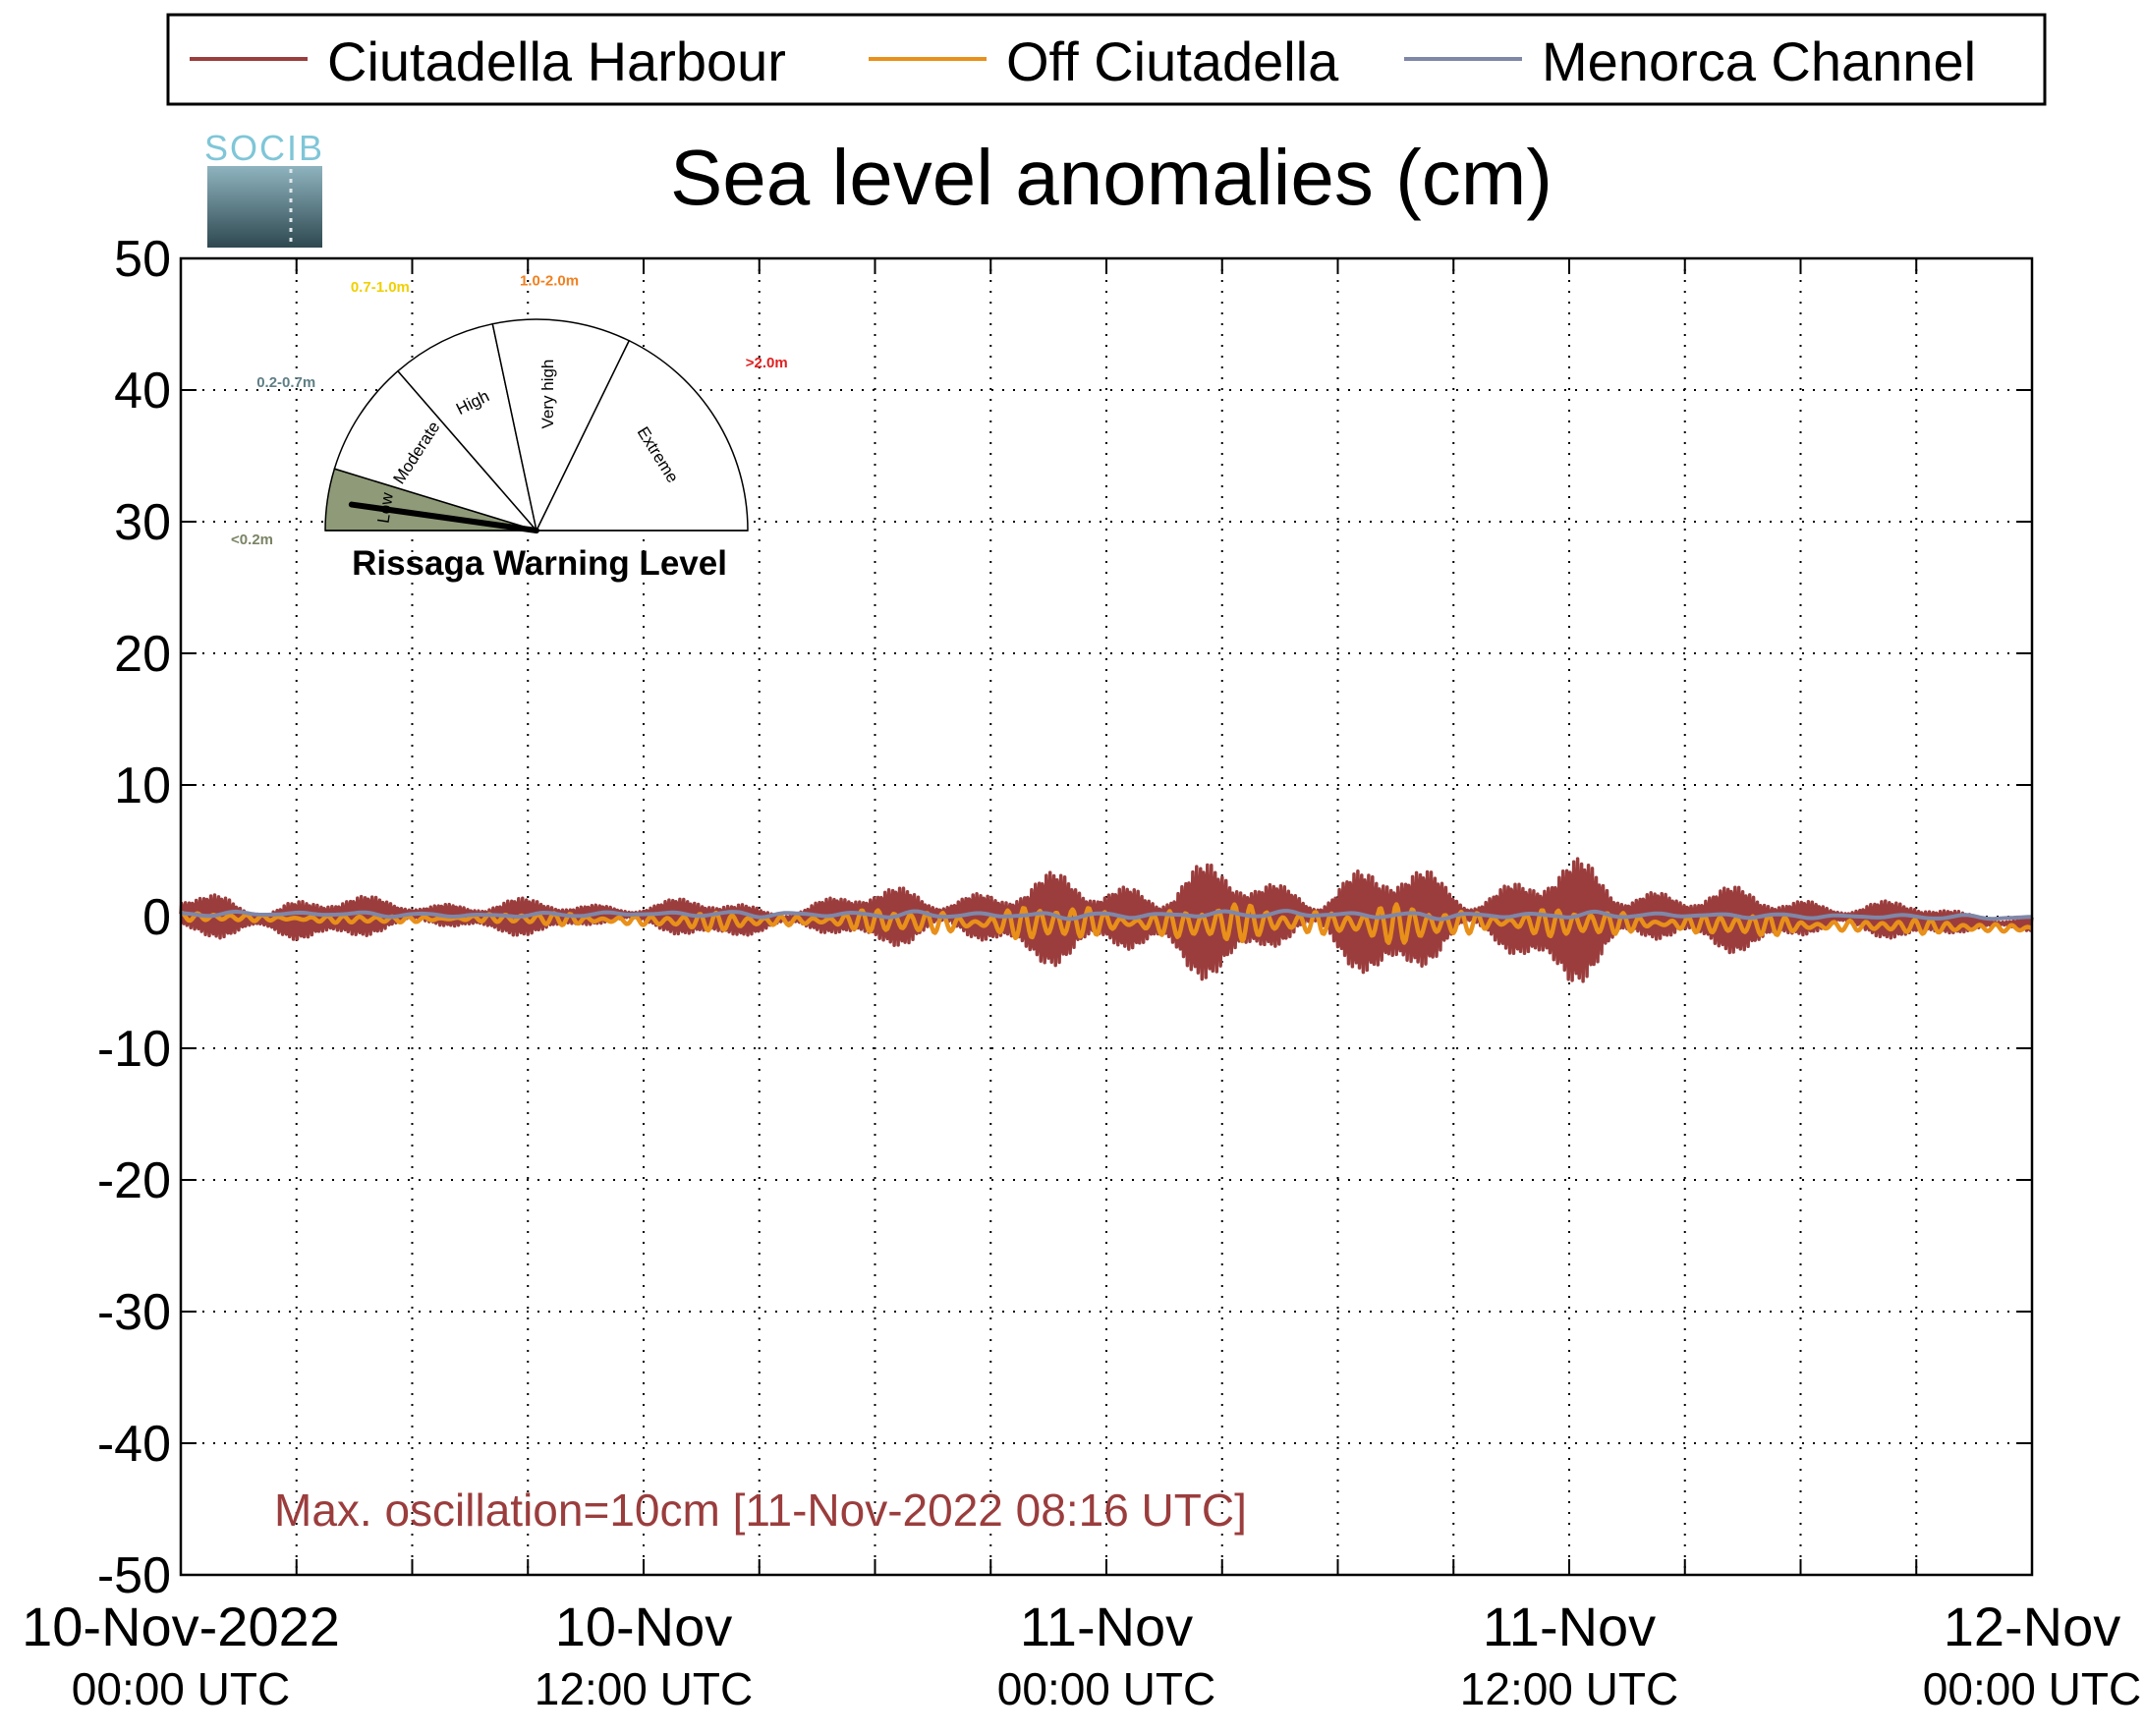 This screenshot has height=1736, width=2145. I want to click on data-series, so click(1106, 920).